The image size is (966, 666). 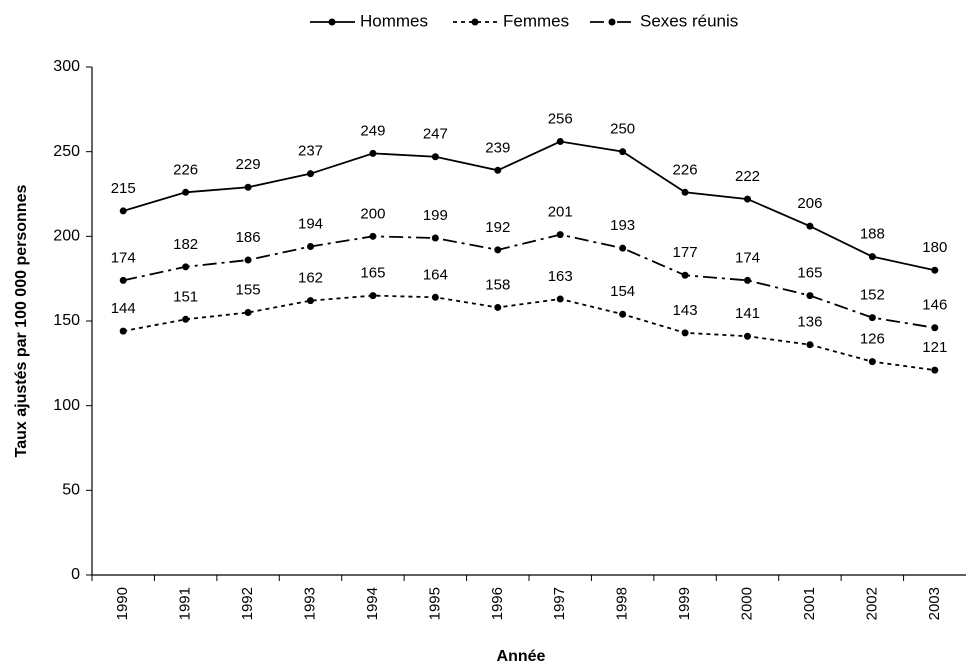 What do you see at coordinates (185, 169) in the screenshot?
I see `data-label: 226` at bounding box center [185, 169].